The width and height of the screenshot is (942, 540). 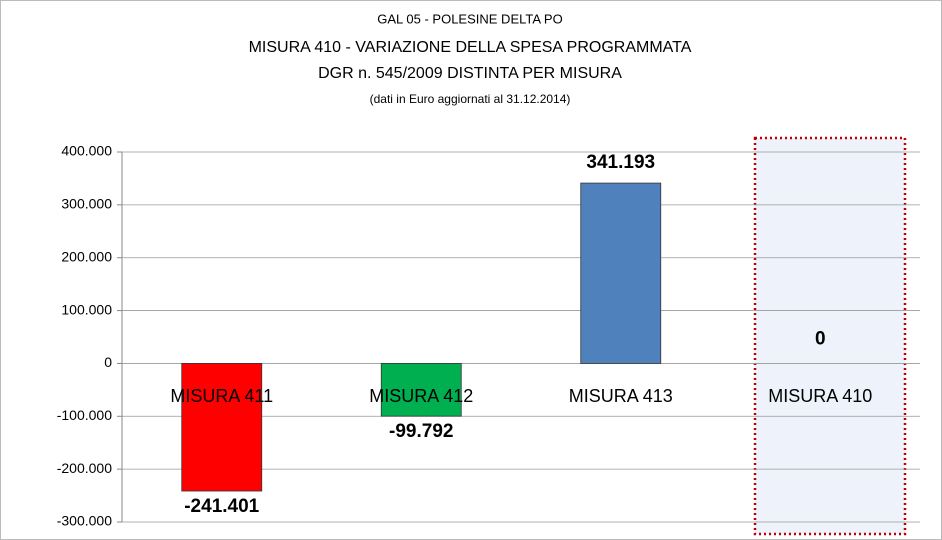 I want to click on x-tick-label: MISURA 411, so click(x=221, y=396).